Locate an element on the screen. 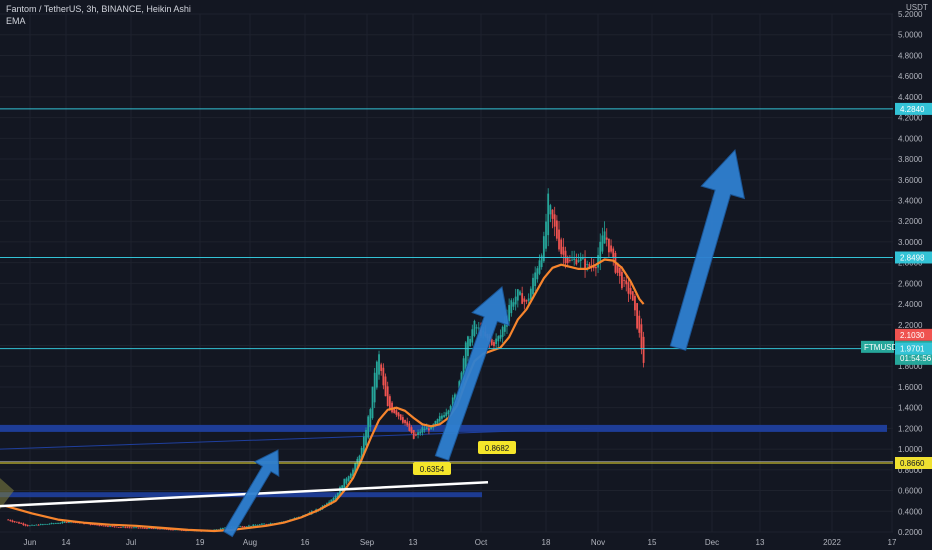 Image resolution: width=932 pixels, height=550 pixels. ticker-symbol: FTMUSDT is located at coordinates (883, 347).